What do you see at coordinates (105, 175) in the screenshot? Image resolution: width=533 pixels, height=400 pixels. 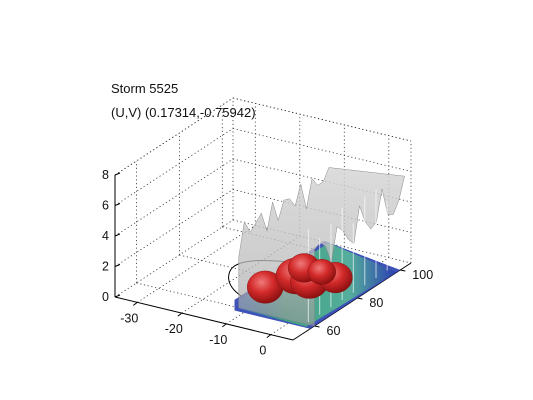 I see `z-tick-label: 8` at bounding box center [105, 175].